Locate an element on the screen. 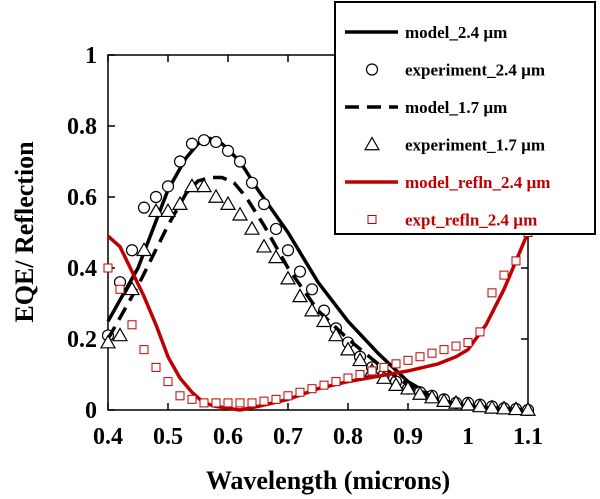 This screenshot has width=600, height=499. x-tick-label: 0.8 is located at coordinates (348, 437).